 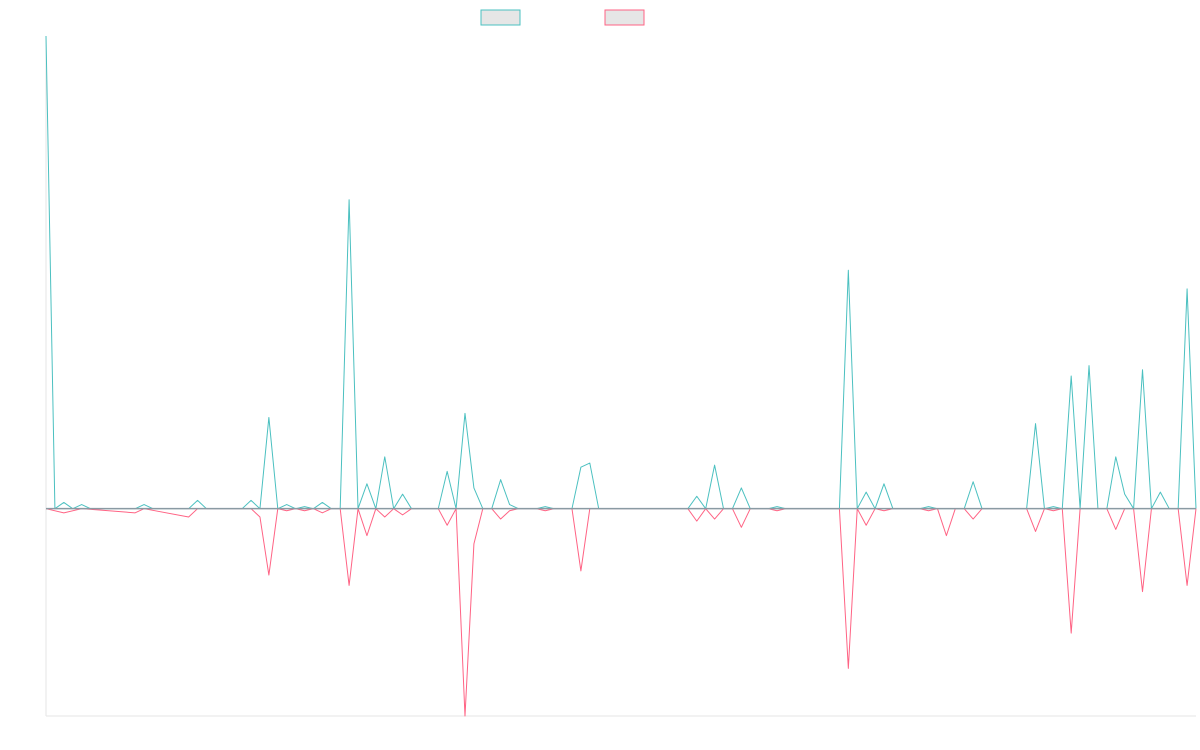 I want to click on legend-swatch-negative, so click(x=624, y=17).